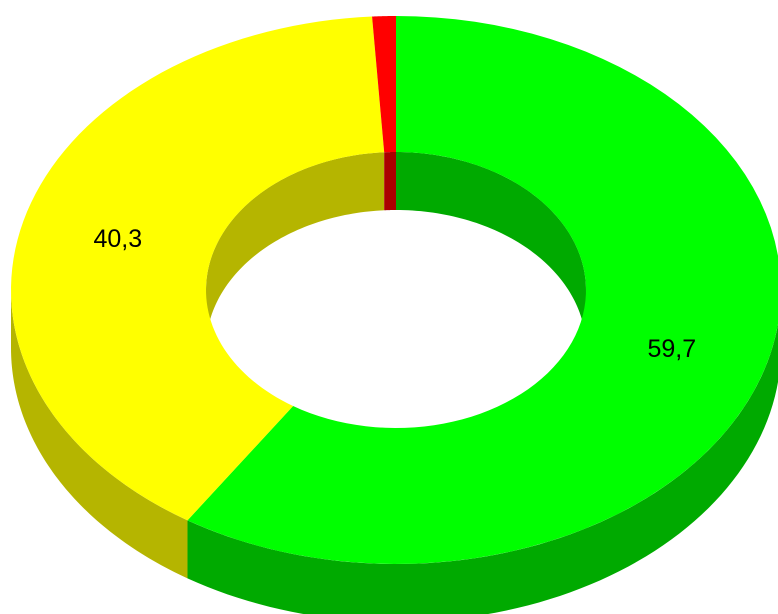 The image size is (778, 614). What do you see at coordinates (671, 349) in the screenshot?
I see `data-label-0: 59,7` at bounding box center [671, 349].